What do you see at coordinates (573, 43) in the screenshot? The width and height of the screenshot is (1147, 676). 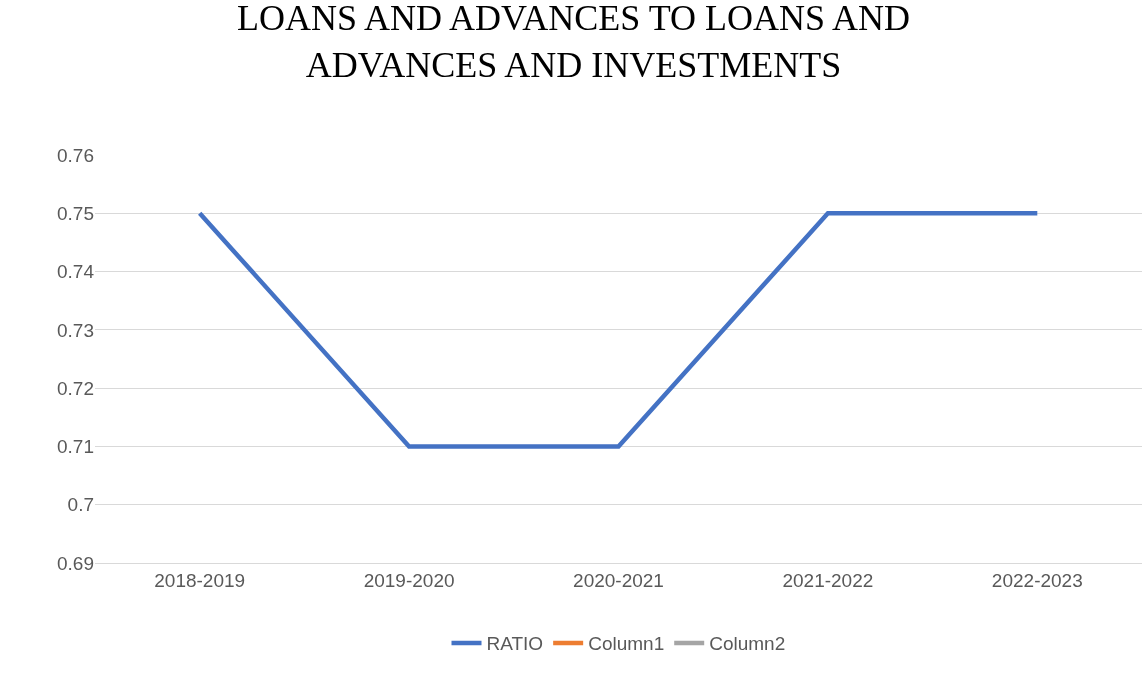 I see `chart-title: LOANS AND ADVANCES TO LOANS AND ADVANCES AND INVESTMENTS` at bounding box center [573, 43].